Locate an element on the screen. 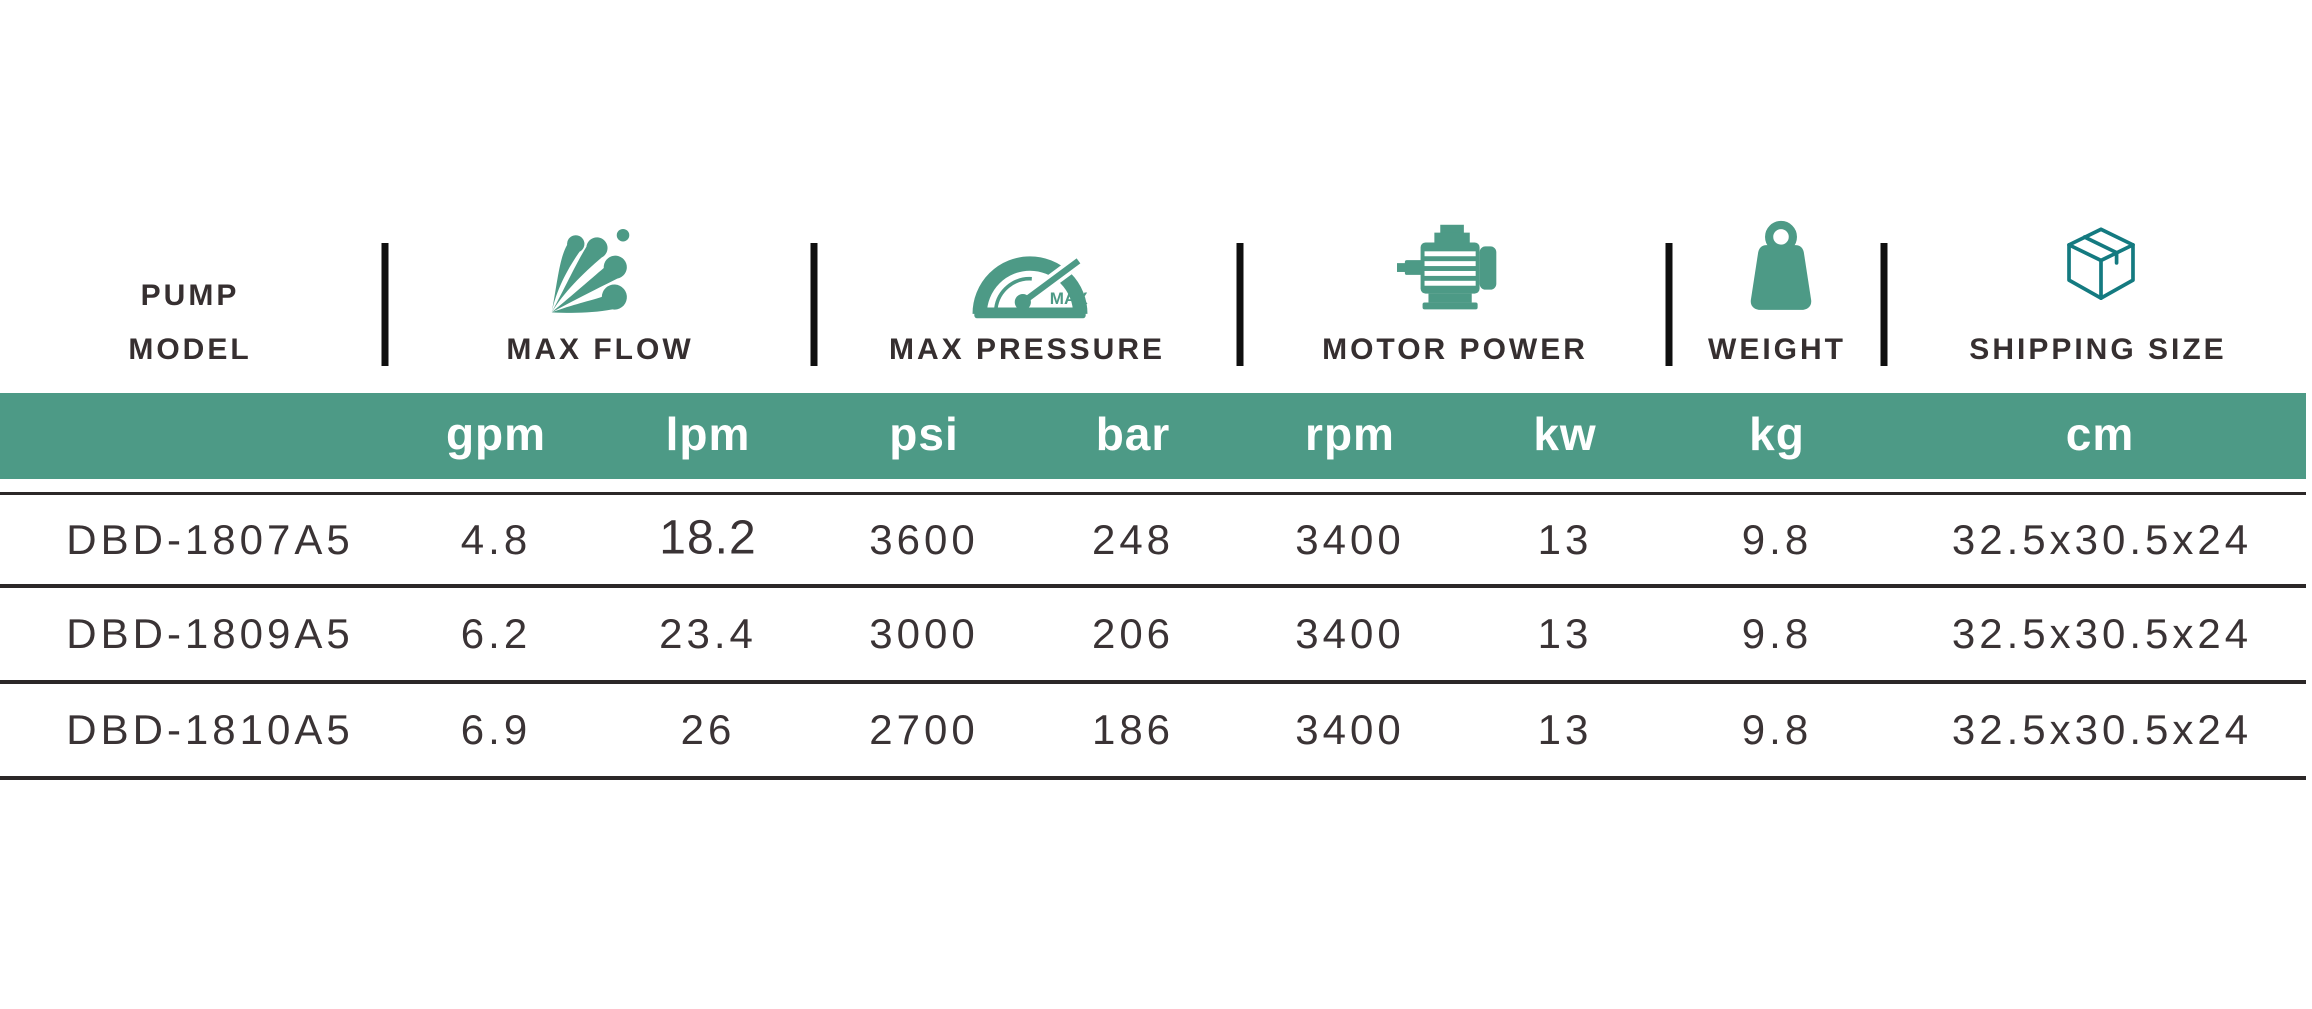  cell-model: DBD-1810A5 is located at coordinates (210, 729).